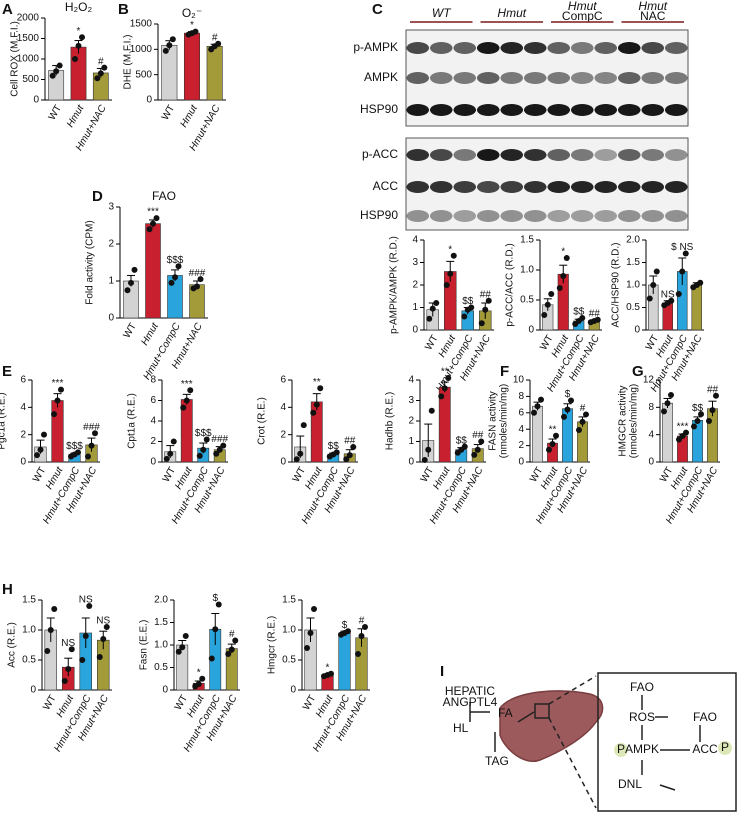 This screenshot has height=830, width=746. I want to click on x-tick-label: Hmut, so click(150, 333).